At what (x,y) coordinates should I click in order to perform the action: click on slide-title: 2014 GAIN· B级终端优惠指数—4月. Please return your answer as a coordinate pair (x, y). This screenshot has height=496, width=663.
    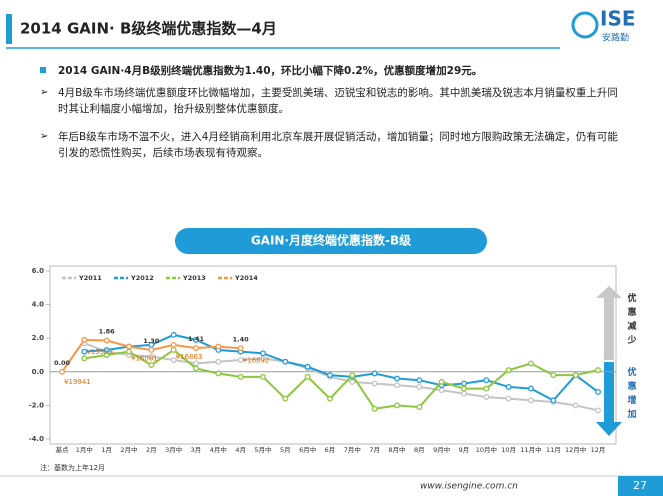
    Looking at the image, I should click on (148, 29).